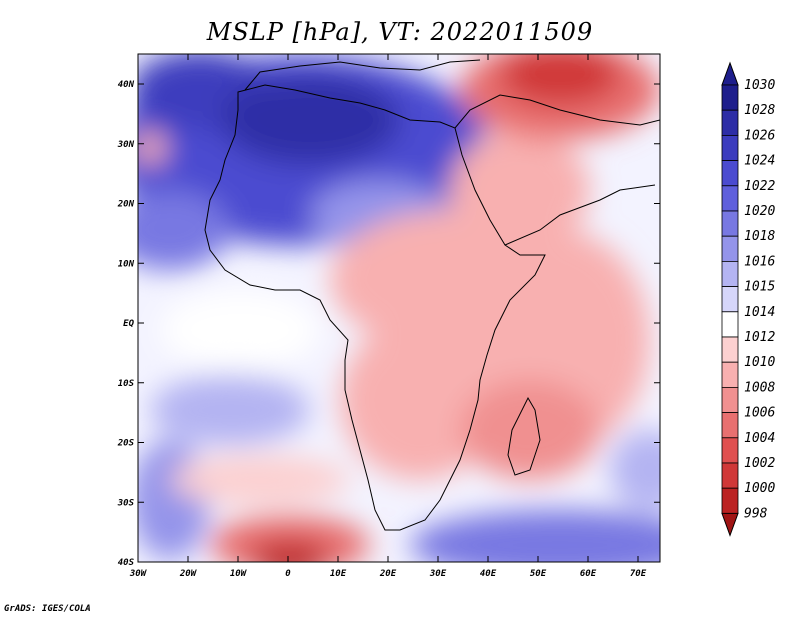 The width and height of the screenshot is (800, 618). What do you see at coordinates (388, 574) in the screenshot?
I see `lon-tick-label: 20E` at bounding box center [388, 574].